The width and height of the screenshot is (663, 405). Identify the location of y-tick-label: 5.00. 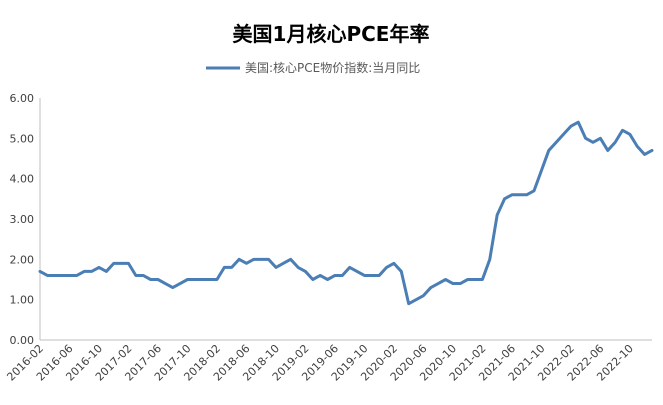
(22, 138).